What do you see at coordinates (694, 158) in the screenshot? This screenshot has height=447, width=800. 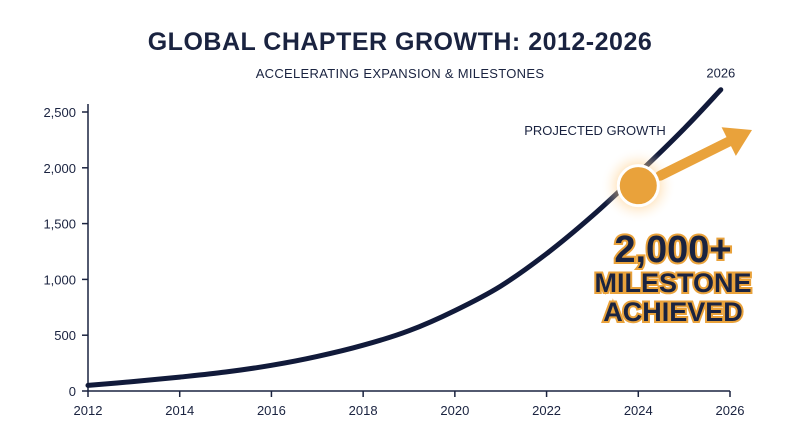 I see `growth-arrow-shaft` at bounding box center [694, 158].